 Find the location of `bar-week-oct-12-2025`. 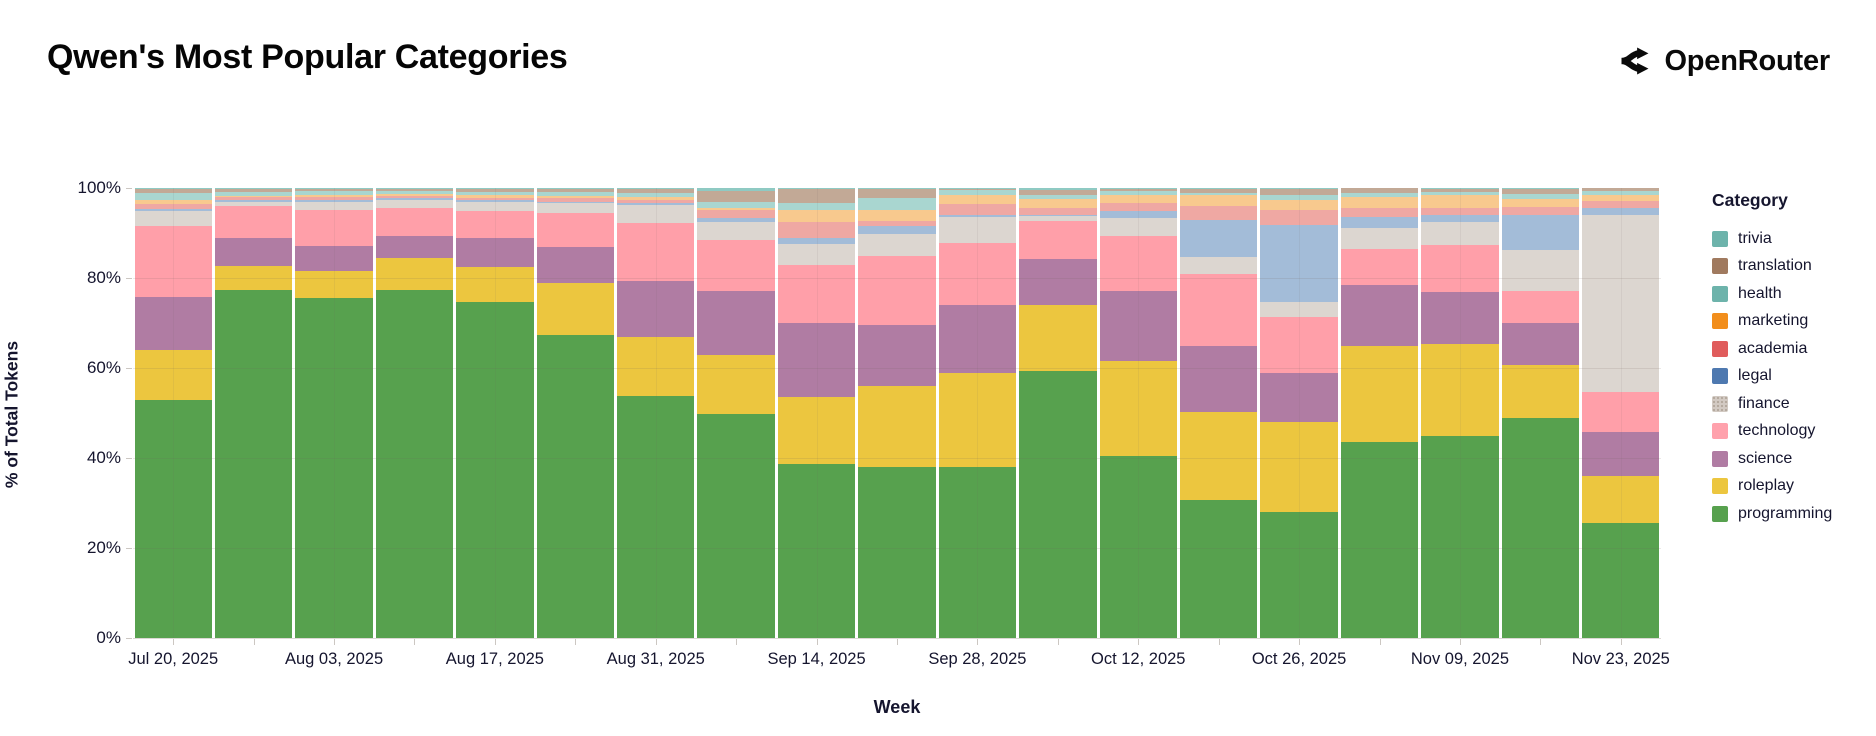

bar-week-oct-12-2025 is located at coordinates (1138, 413).